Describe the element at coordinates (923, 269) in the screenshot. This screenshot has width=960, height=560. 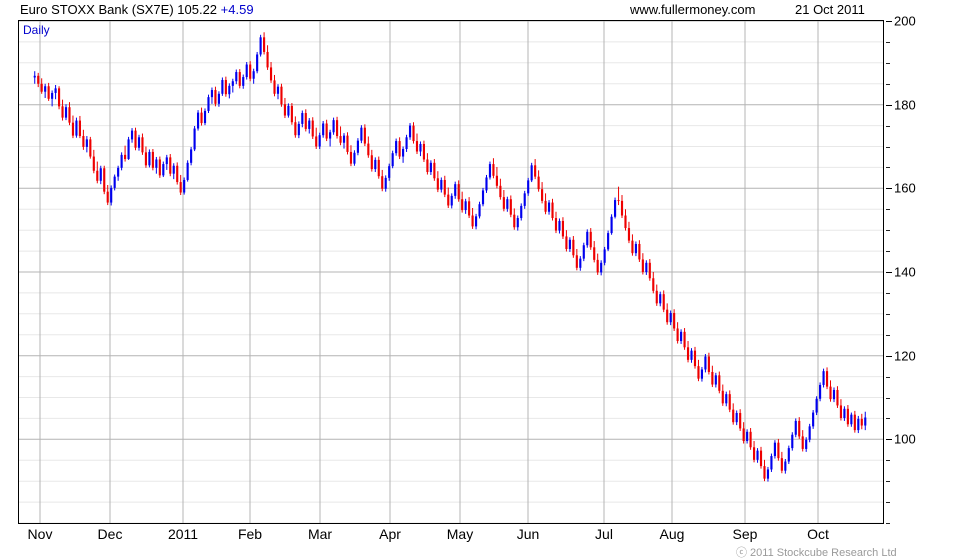
I see `y-axis: 200 180 160 140 120 100` at that location.